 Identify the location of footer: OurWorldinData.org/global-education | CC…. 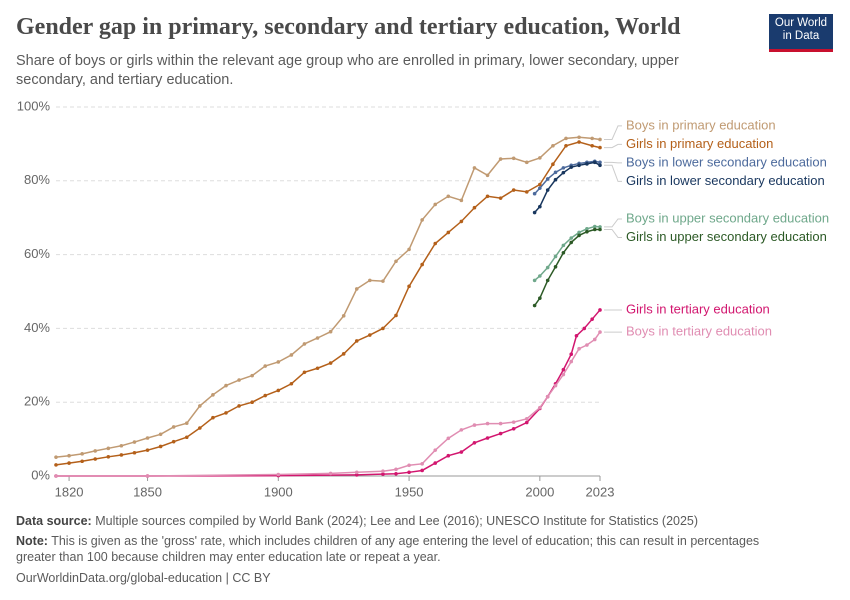
(143, 578).